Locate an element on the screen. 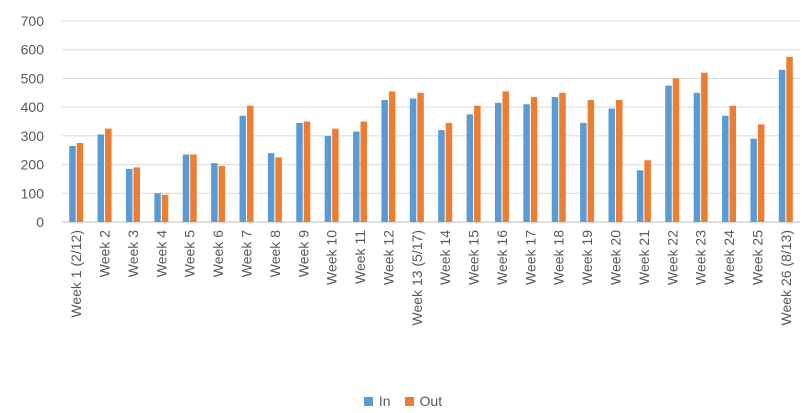  x-tick-label: Week 13 (5/17) is located at coordinates (417, 277).